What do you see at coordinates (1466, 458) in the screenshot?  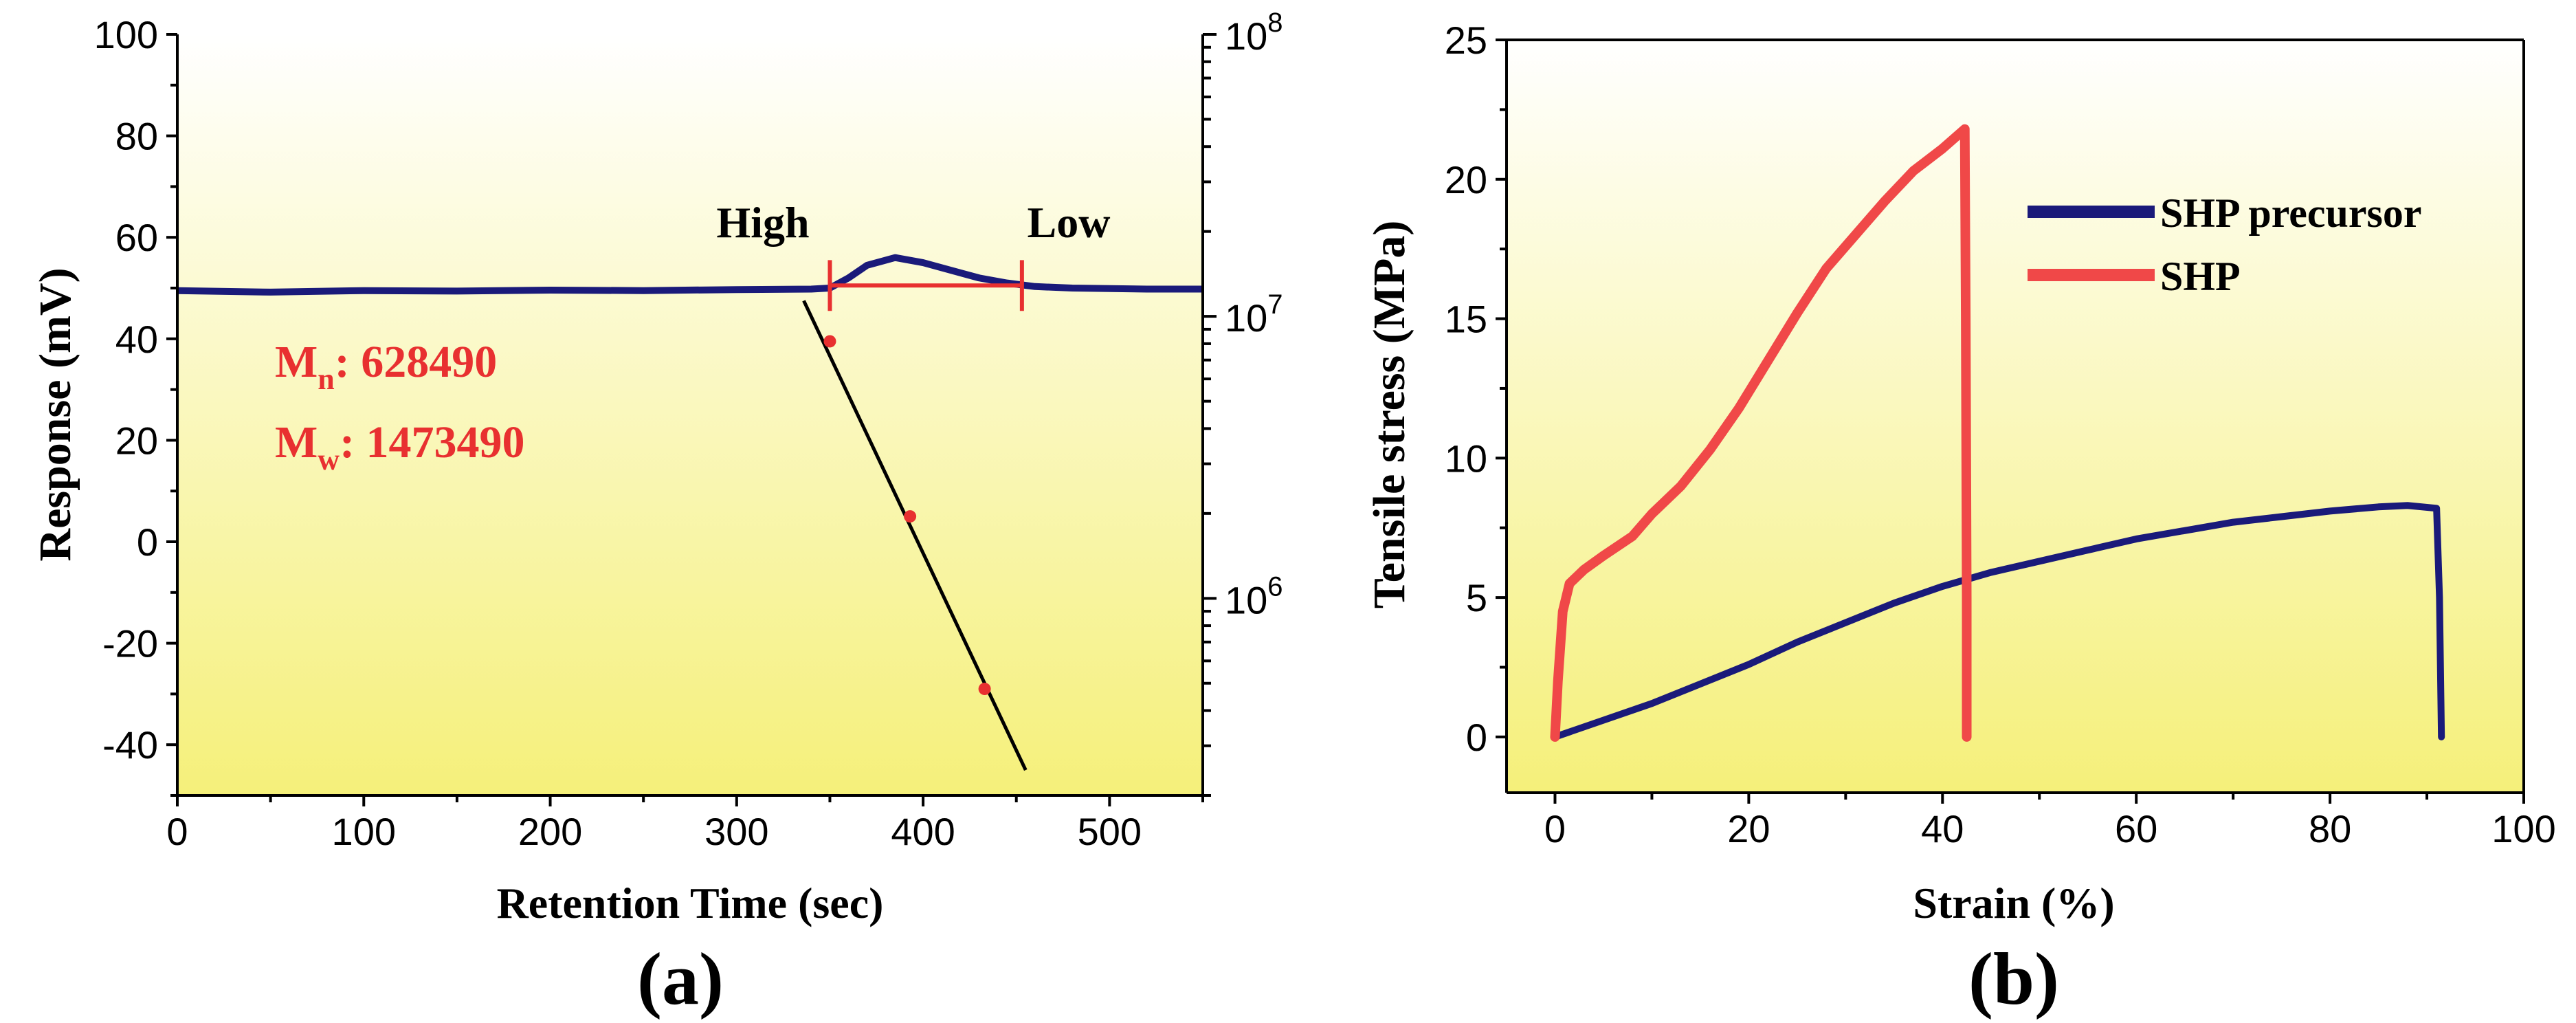 I see `panel-b-y-tick-label: 10` at bounding box center [1466, 458].